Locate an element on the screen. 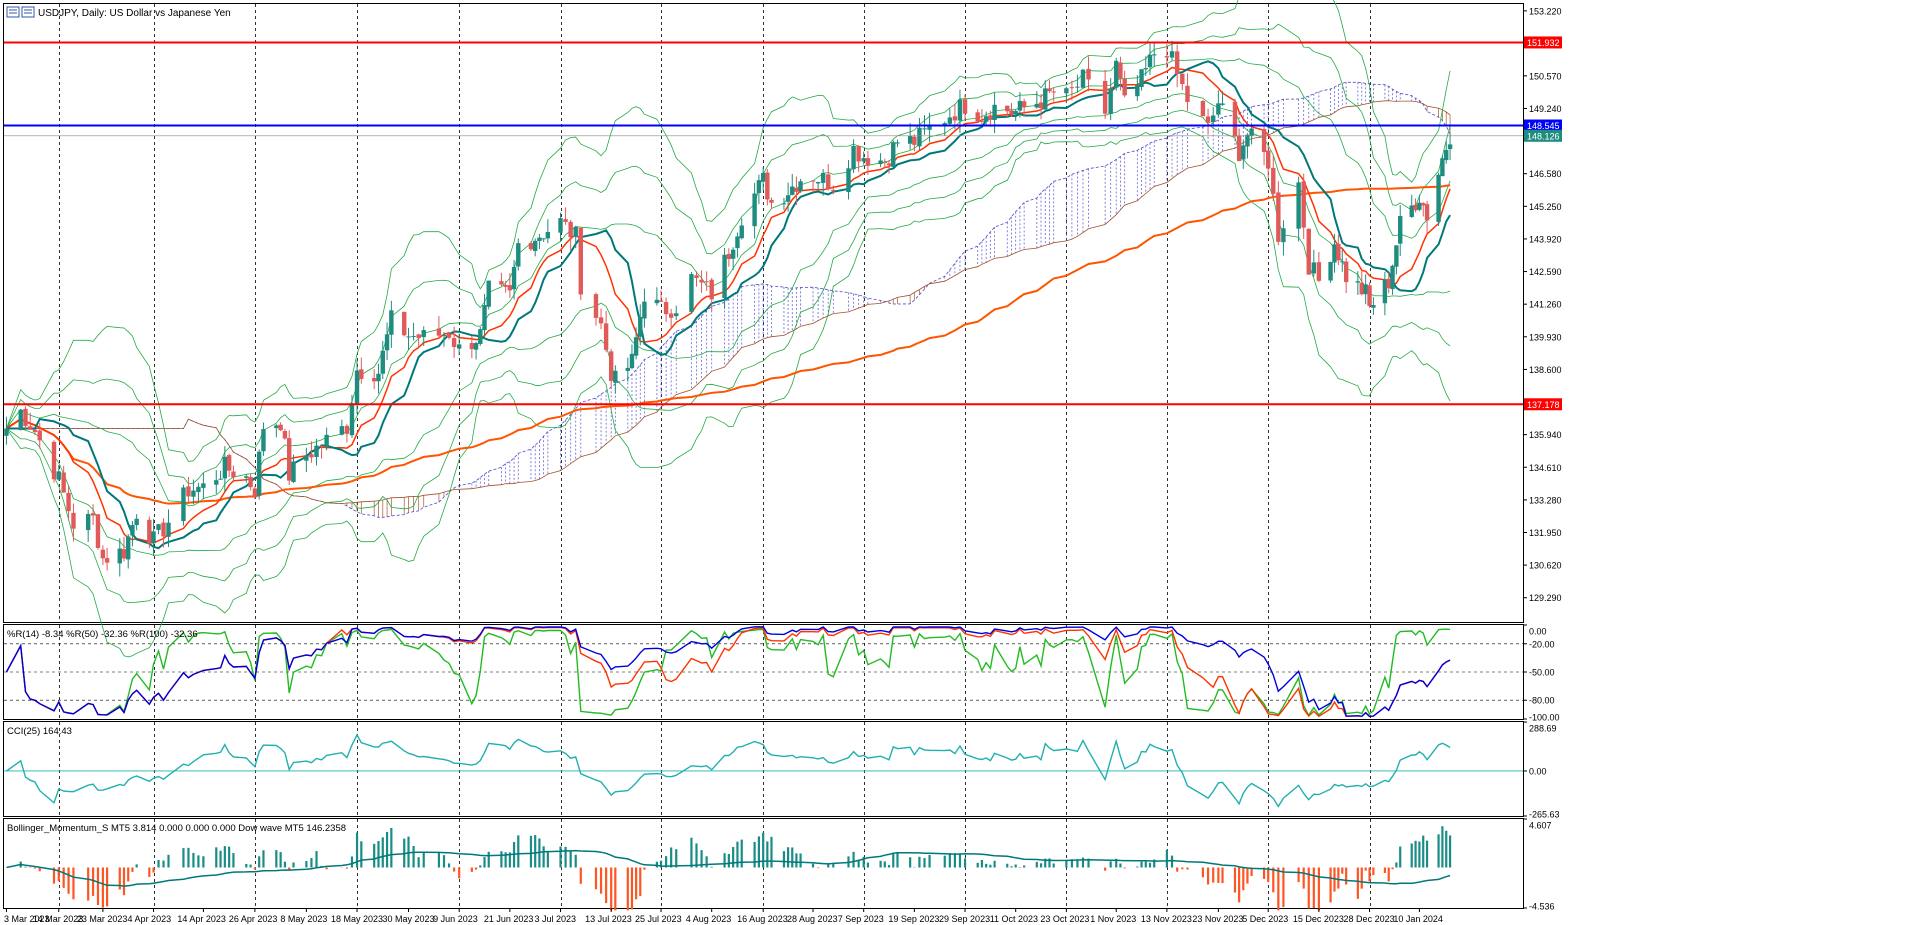  time-tick-label: 8 May 2023 is located at coordinates (303, 919).